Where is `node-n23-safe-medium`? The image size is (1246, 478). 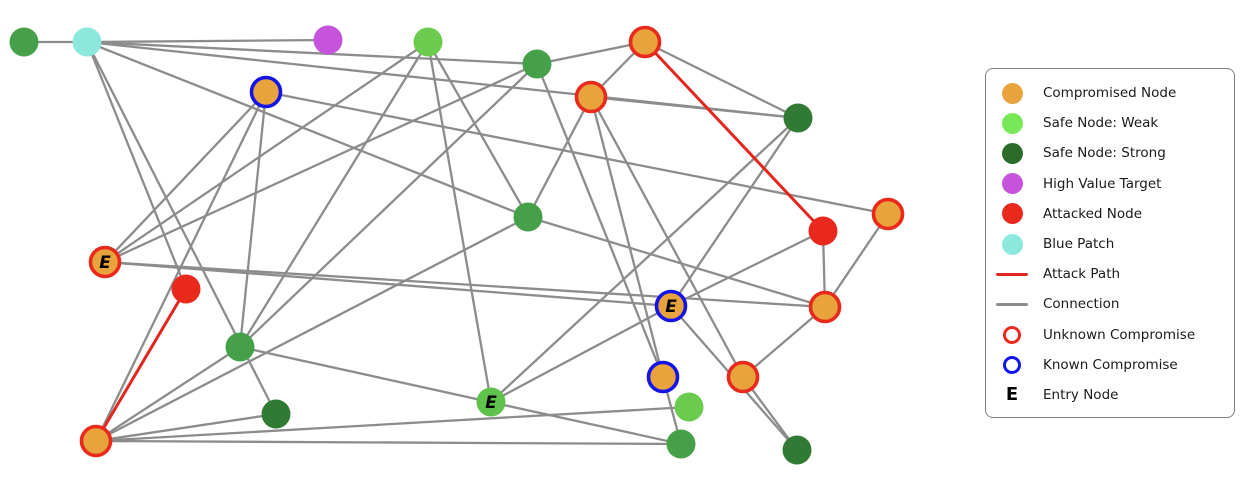 node-n23-safe-medium is located at coordinates (681, 444).